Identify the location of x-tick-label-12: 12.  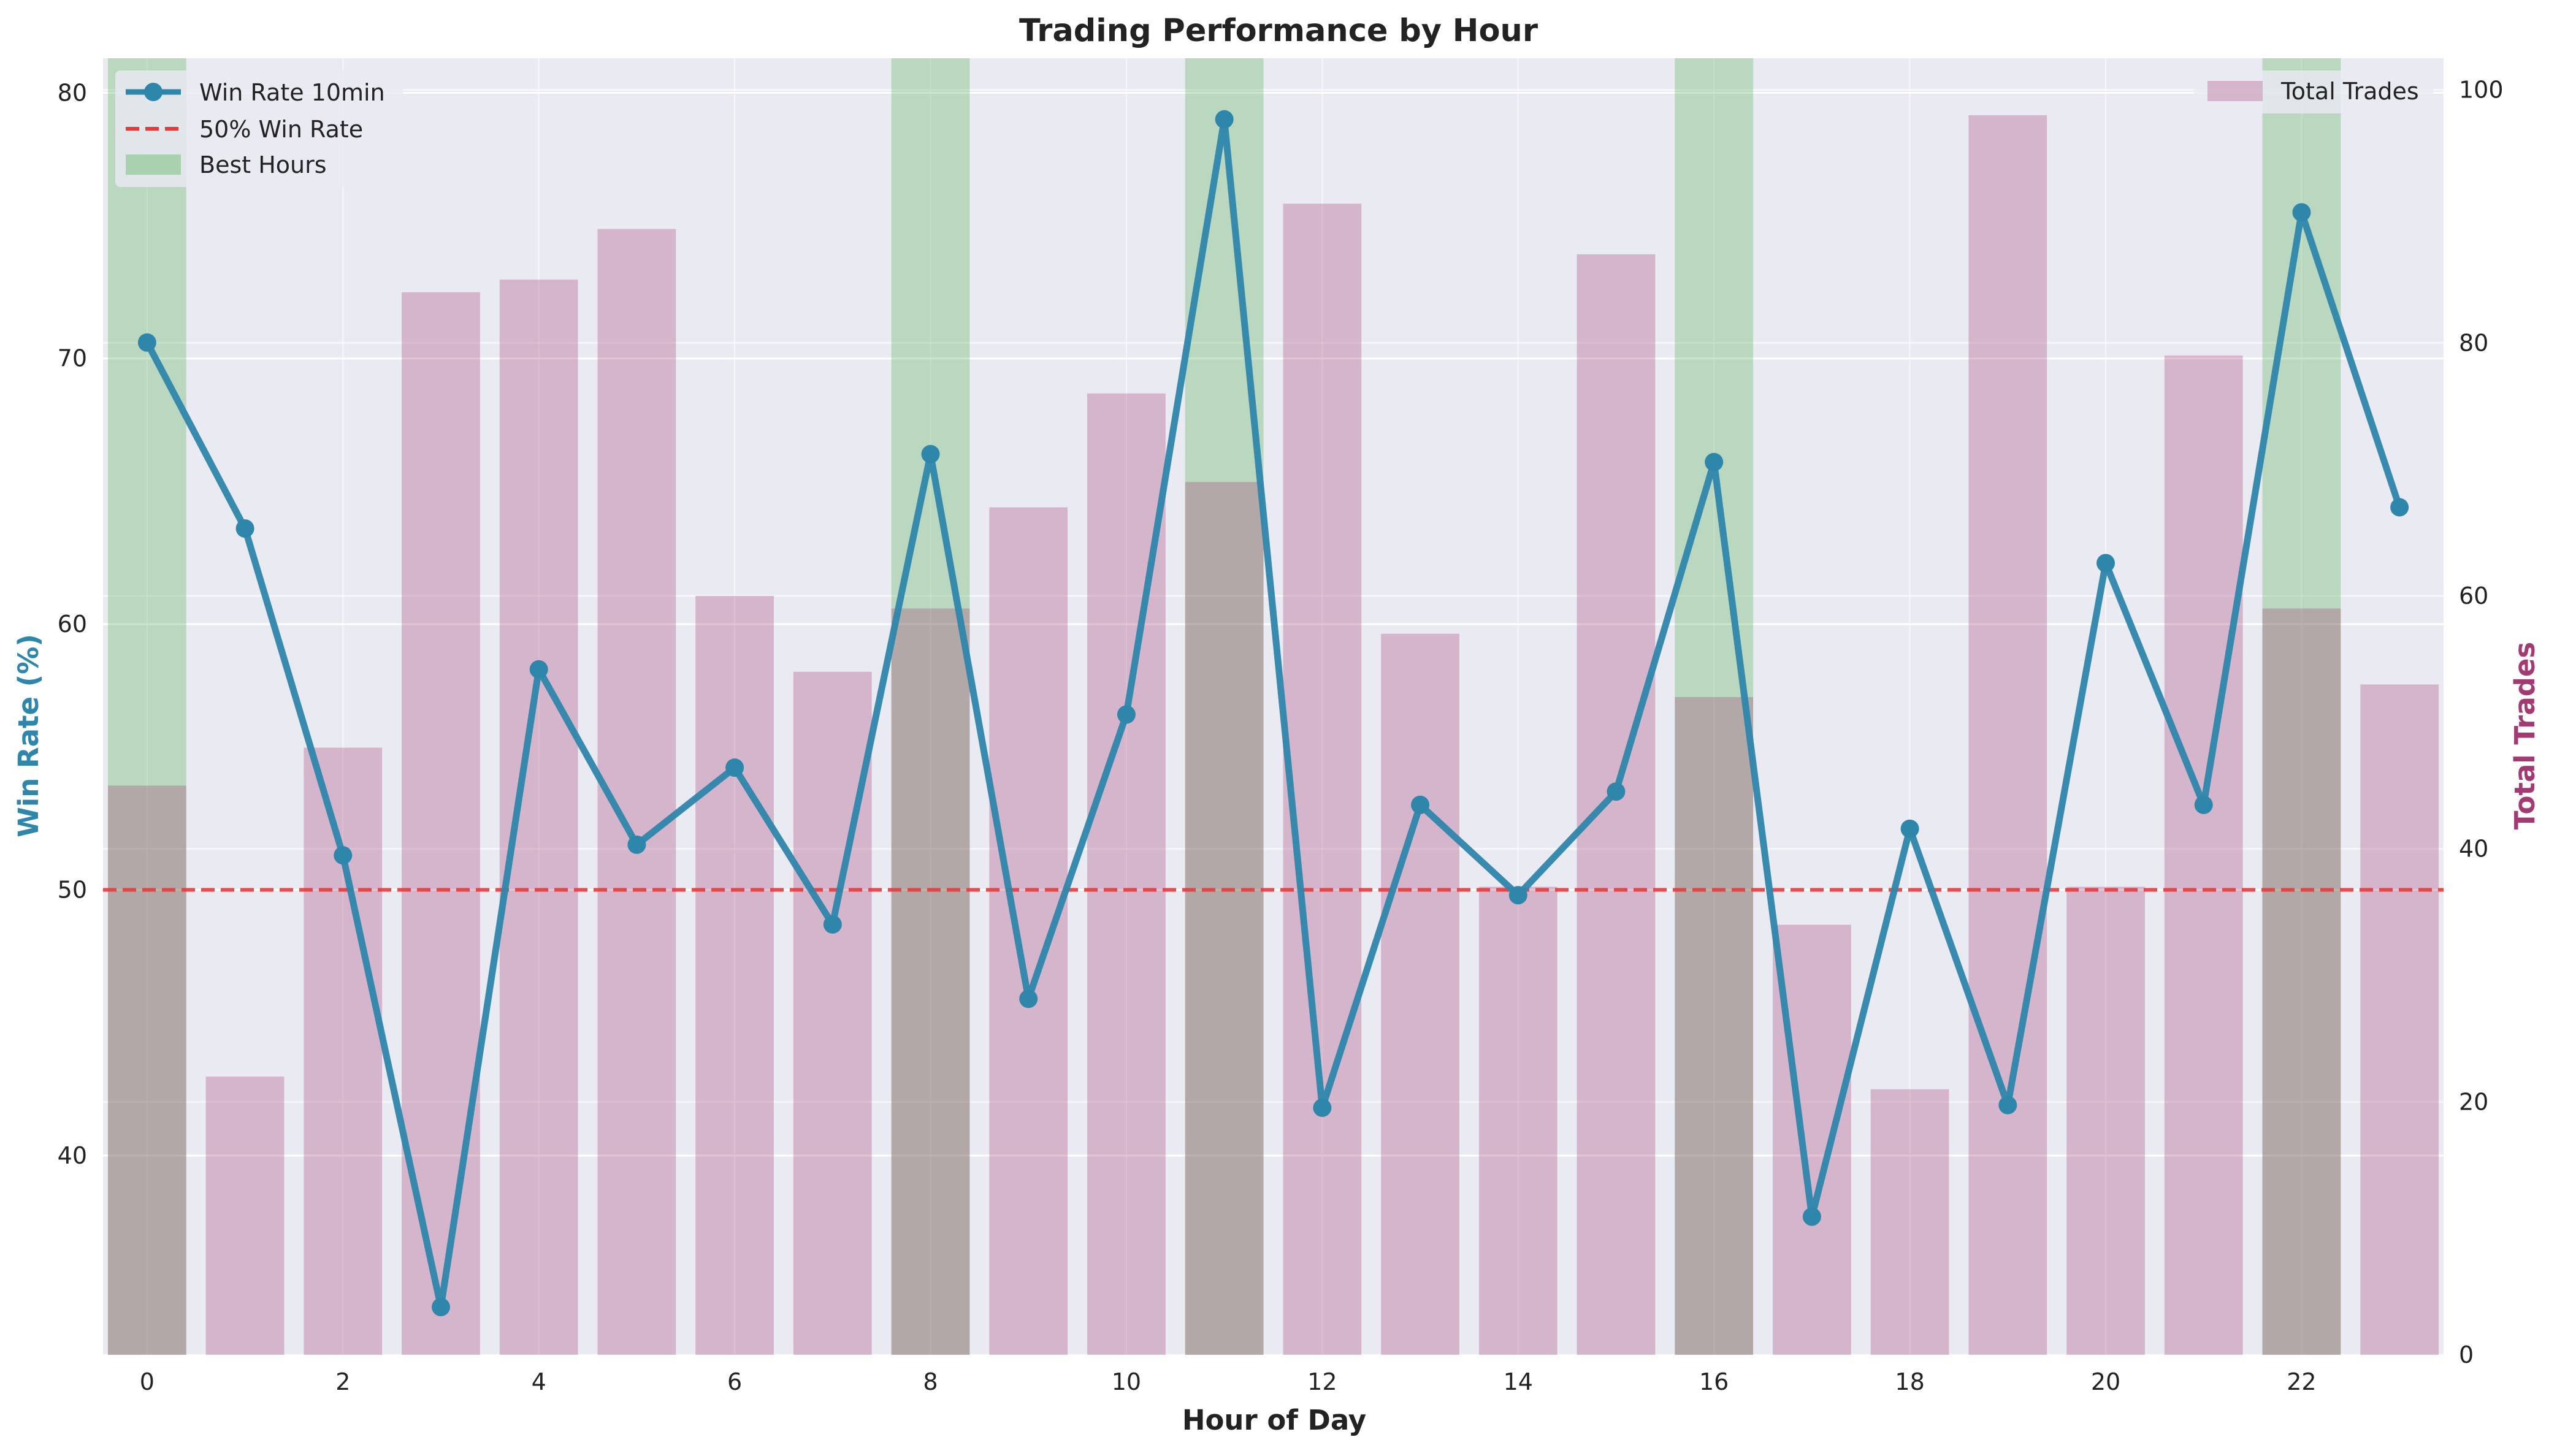
(1322, 1381).